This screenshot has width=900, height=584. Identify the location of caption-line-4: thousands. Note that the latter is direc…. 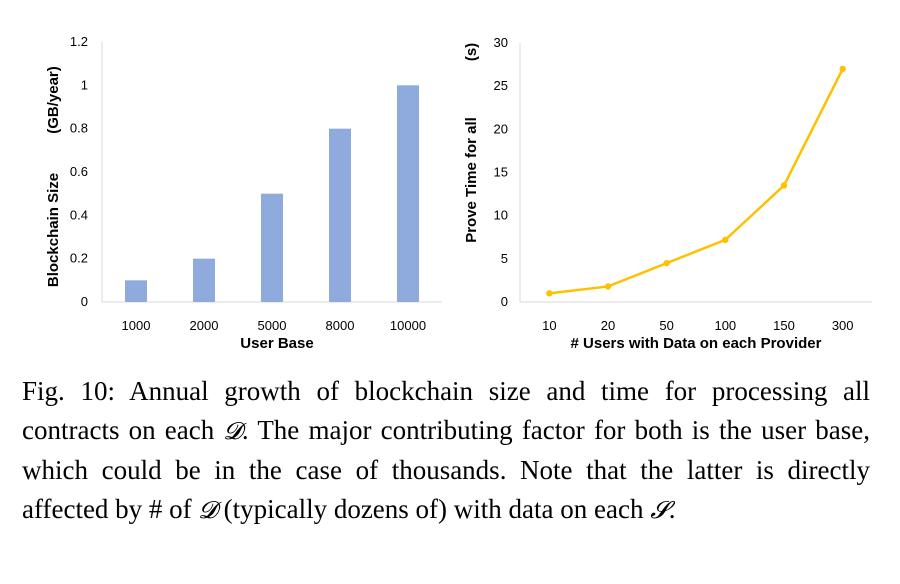
(446, 489).